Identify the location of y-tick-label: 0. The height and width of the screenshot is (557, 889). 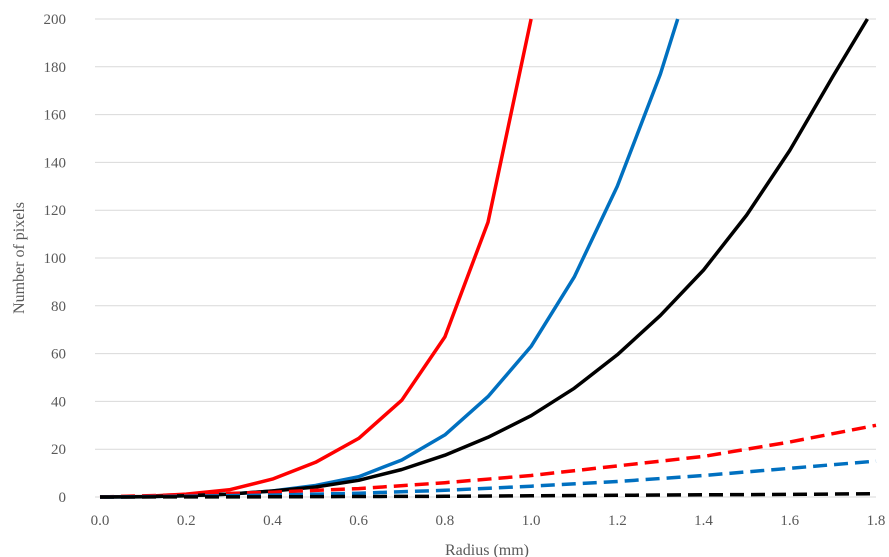
(63, 498).